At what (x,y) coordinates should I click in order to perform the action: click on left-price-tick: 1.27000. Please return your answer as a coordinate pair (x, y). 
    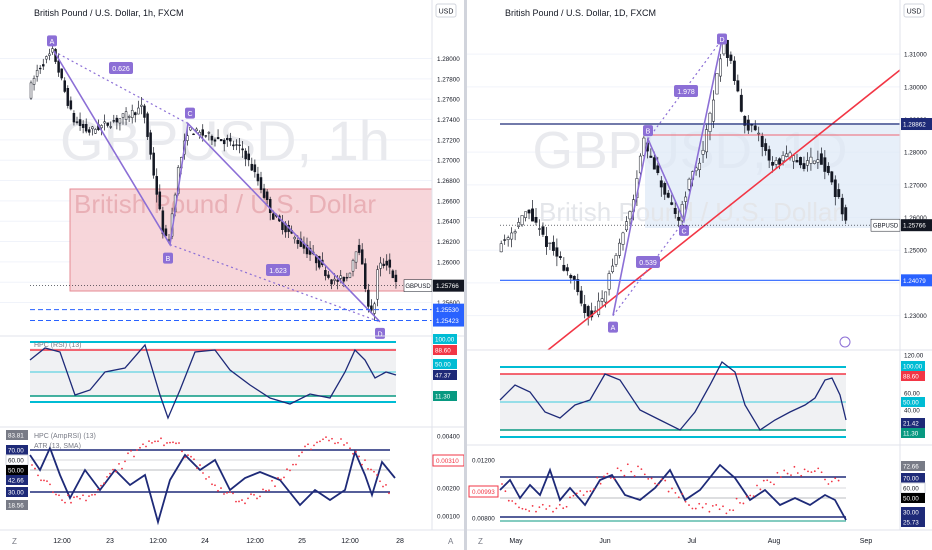
    Looking at the image, I should click on (448, 161).